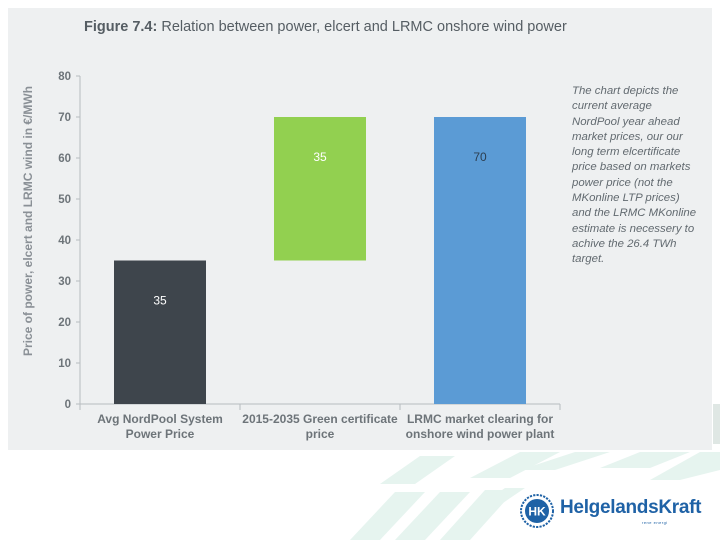 The width and height of the screenshot is (720, 540). Describe the element at coordinates (480, 157) in the screenshot. I see `bar-data-label: 70` at that location.